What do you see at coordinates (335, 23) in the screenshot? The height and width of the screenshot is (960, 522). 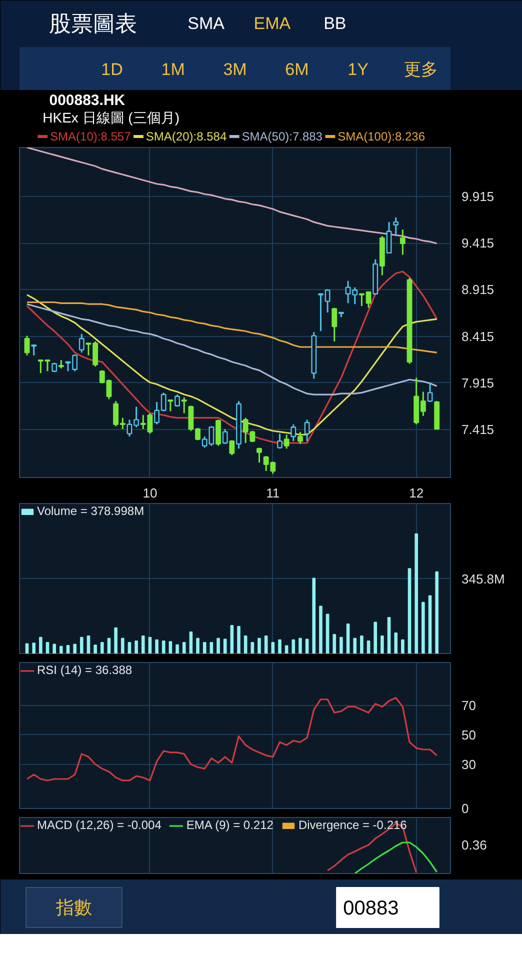 I see `text: BB` at bounding box center [335, 23].